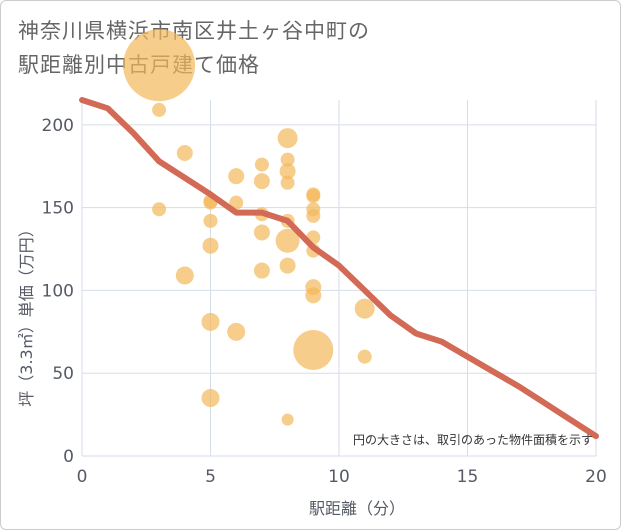 This screenshot has width=621, height=530. What do you see at coordinates (58, 126) in the screenshot?
I see `y-tick-label: 200` at bounding box center [58, 126].